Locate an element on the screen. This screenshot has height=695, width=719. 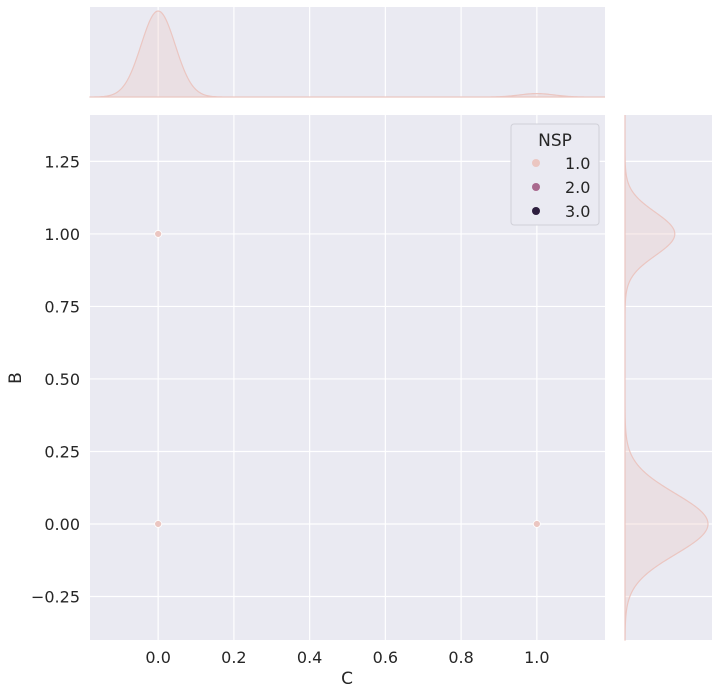
y-tick-label: 0.75 is located at coordinates (62, 306).